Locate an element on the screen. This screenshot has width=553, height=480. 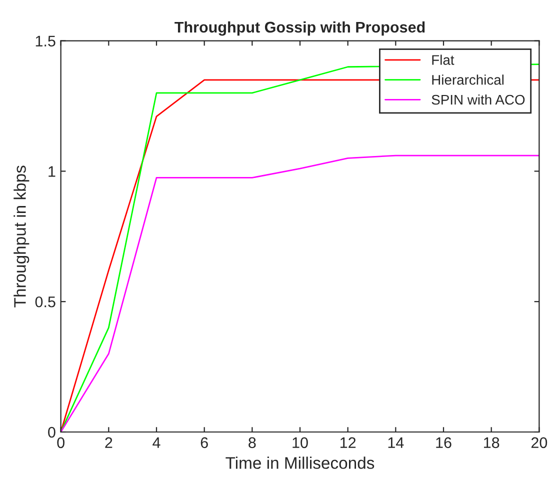
legend-label: Hierarchical is located at coordinates (468, 79).